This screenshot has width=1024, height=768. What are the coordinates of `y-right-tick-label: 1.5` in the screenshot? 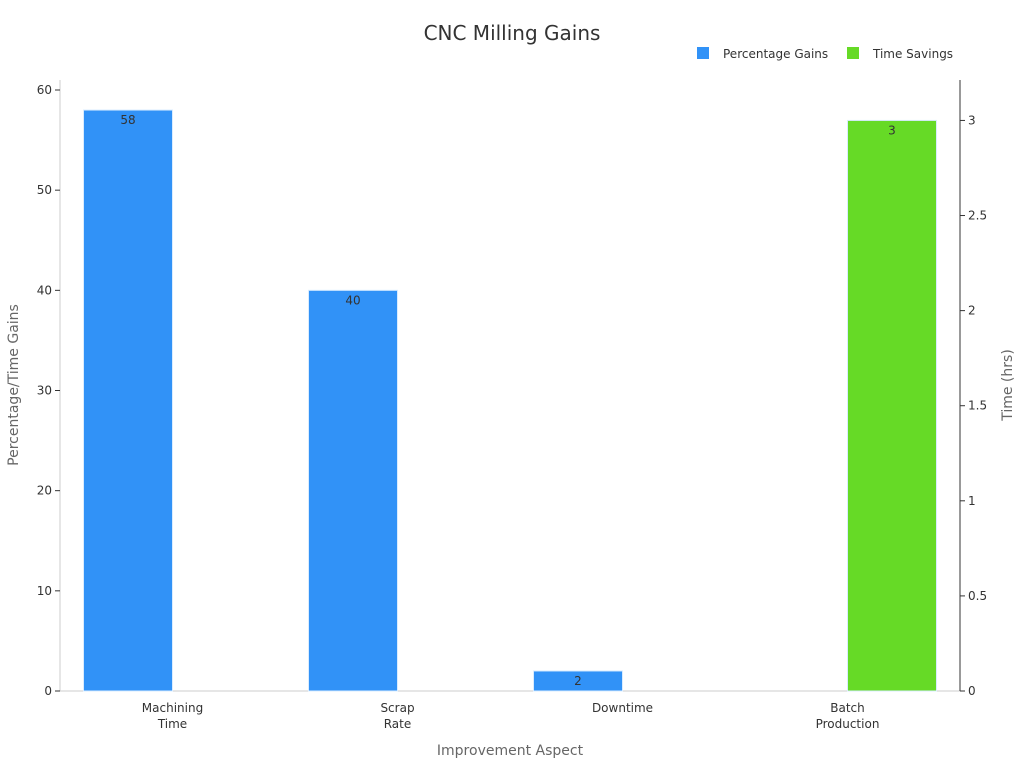 It's located at (977, 406).